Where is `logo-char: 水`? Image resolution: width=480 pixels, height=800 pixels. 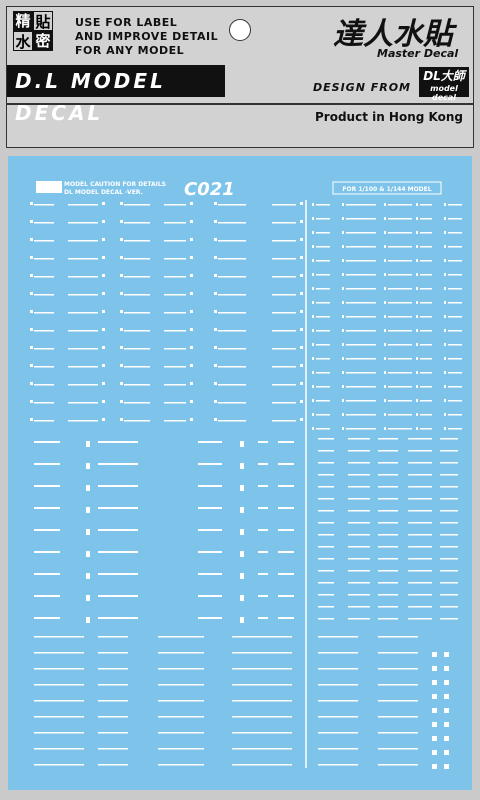
logo-char: 水 is located at coordinates (23, 41).